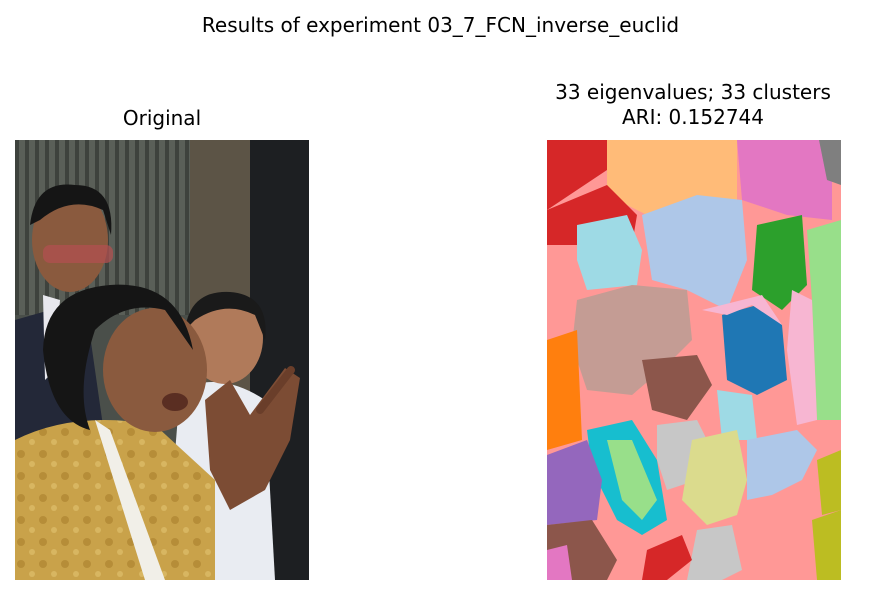  I want to click on photo-woman-collar, so click(130, 500).